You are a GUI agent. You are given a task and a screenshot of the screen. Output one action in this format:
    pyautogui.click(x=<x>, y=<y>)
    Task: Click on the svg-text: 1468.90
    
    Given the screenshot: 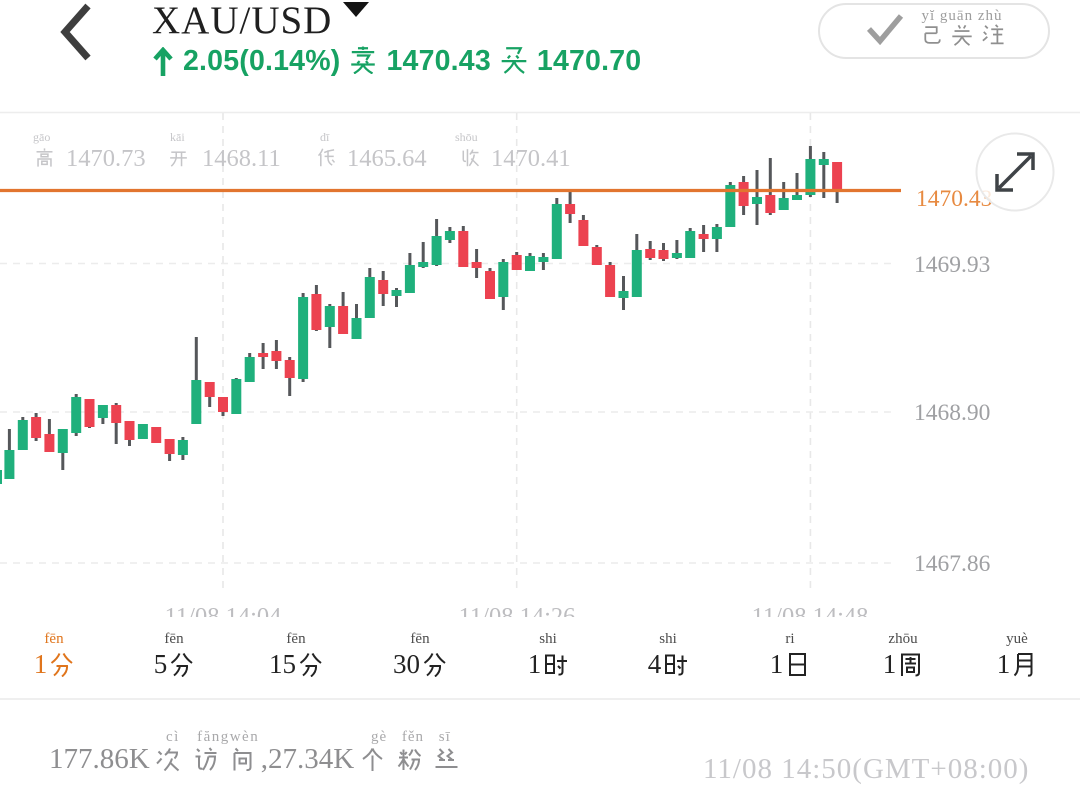 What is the action you would take?
    pyautogui.click(x=952, y=413)
    